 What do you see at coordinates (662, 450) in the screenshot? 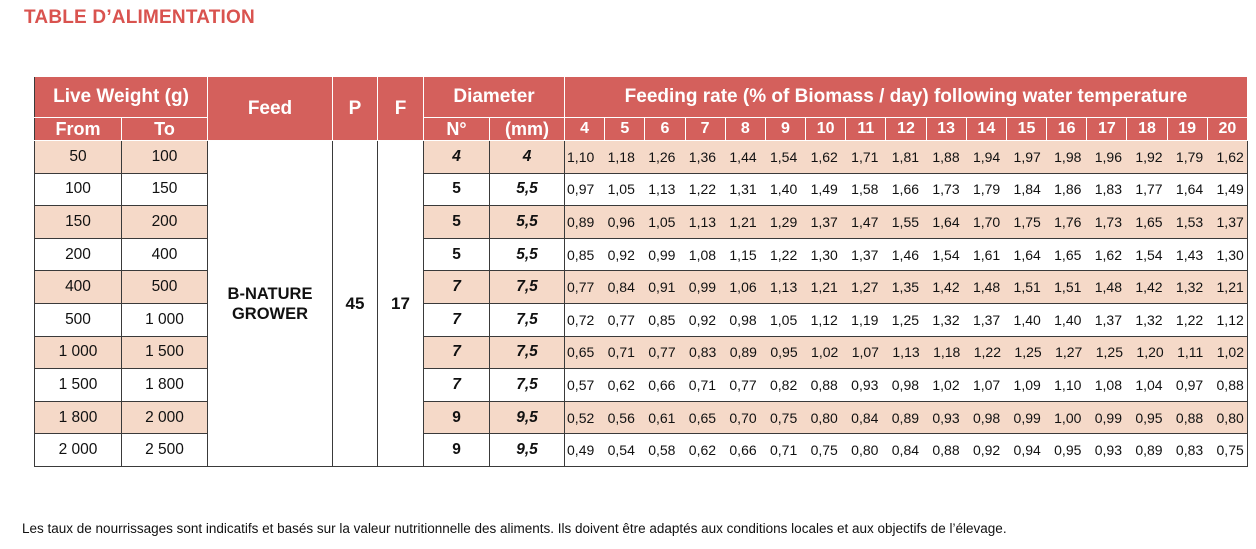
I see `rate-value: 0,58` at bounding box center [662, 450].